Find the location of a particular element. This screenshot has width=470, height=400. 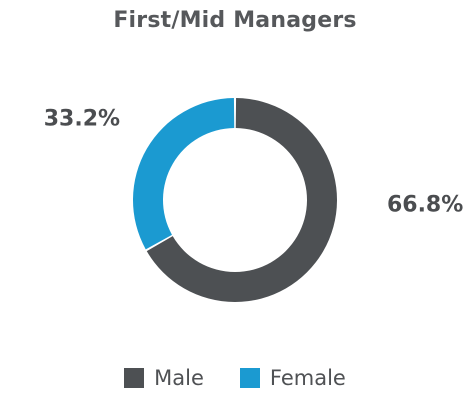

legend-swatch-female is located at coordinates (249, 378).